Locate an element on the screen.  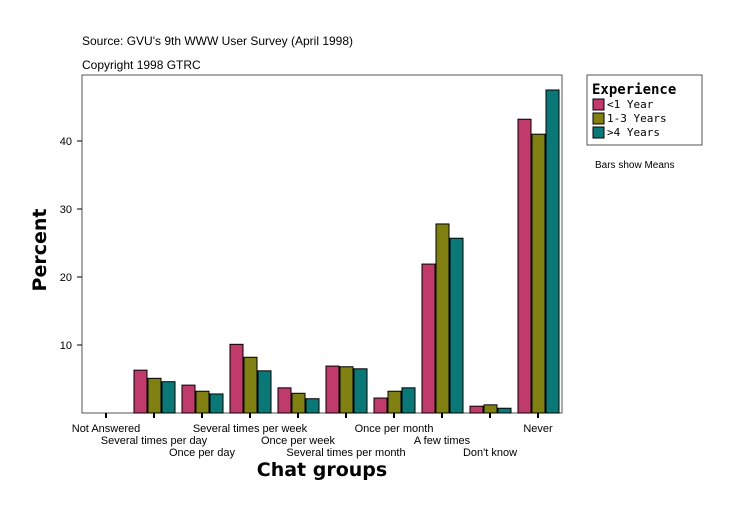
x-tick-label: Once per week is located at coordinates (298, 441).